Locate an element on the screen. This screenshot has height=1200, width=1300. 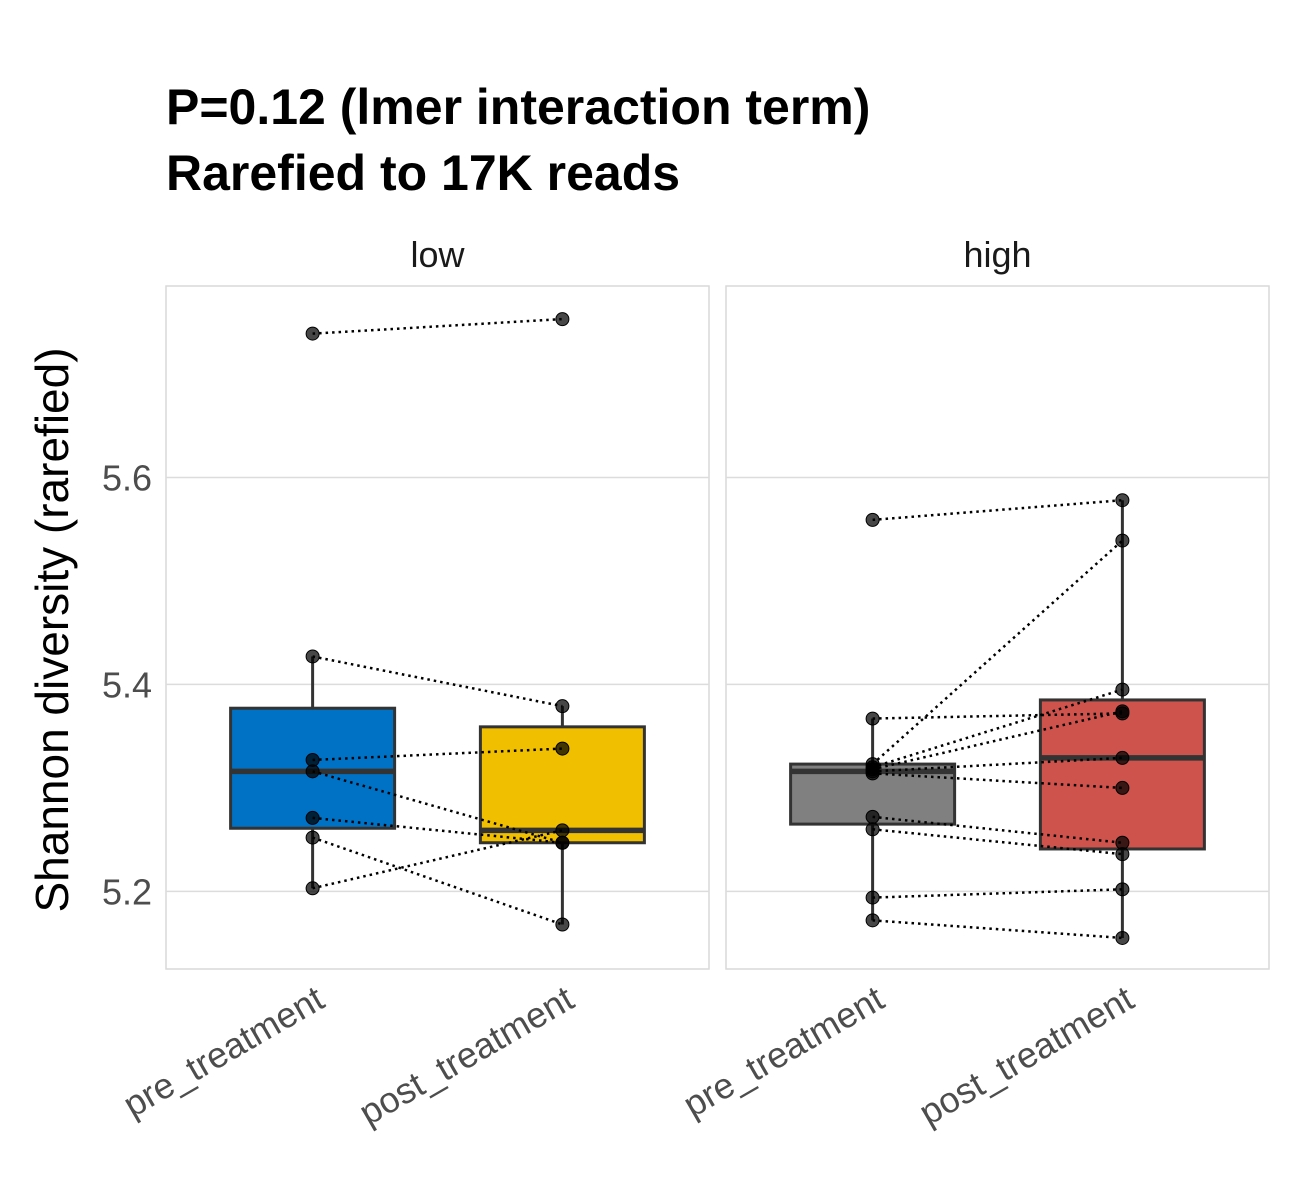
box-body is located at coordinates (1122, 774).